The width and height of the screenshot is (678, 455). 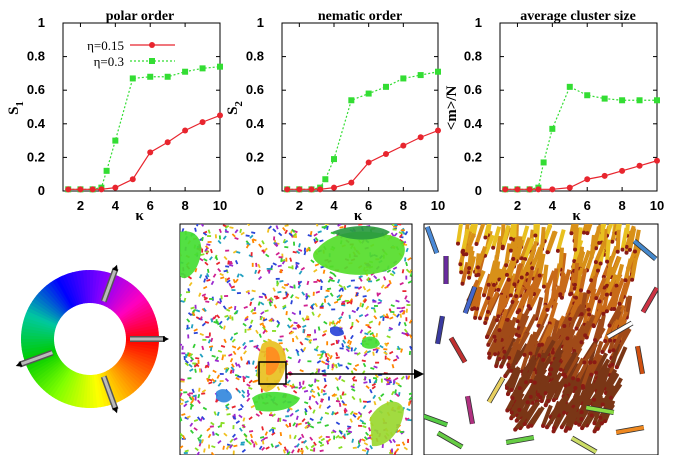 What do you see at coordinates (150, 205) in the screenshot?
I see `x-tick-label: 6` at bounding box center [150, 205].